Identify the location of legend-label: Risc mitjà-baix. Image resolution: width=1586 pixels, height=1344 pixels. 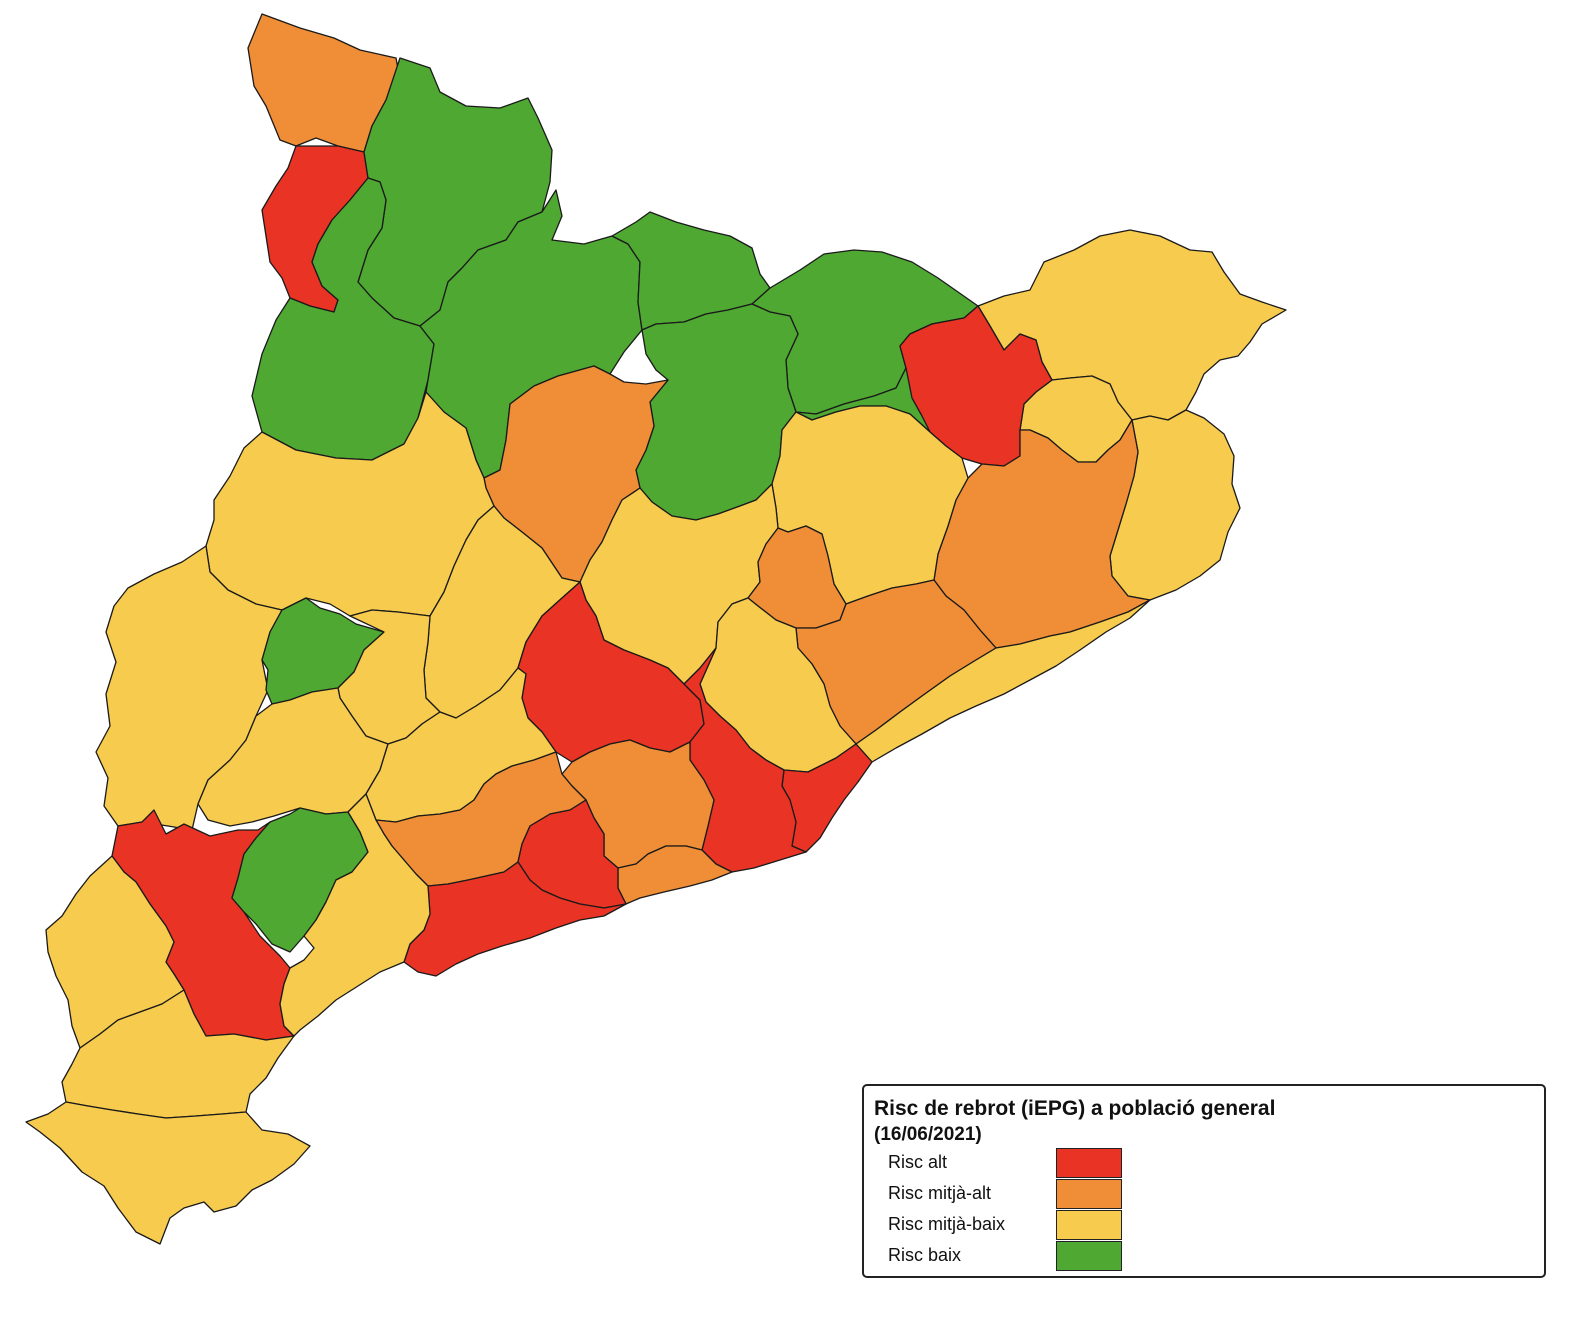
(947, 1224).